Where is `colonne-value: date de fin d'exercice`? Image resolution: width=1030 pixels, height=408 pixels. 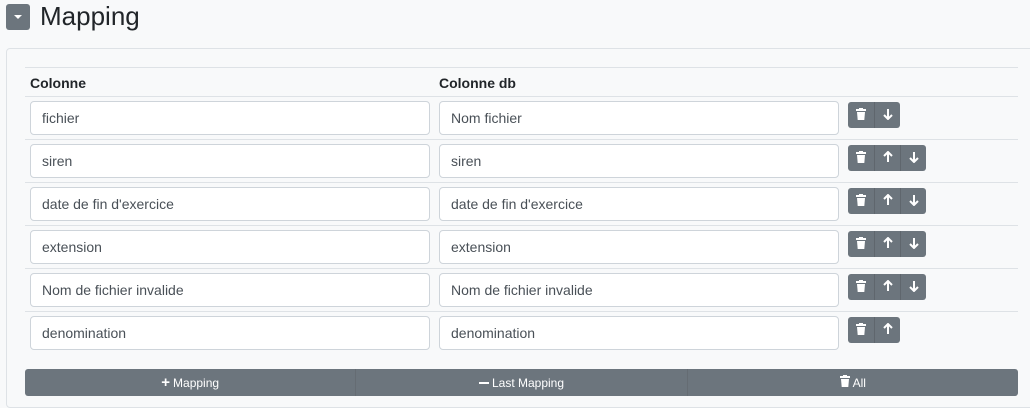 colonne-value: date de fin d'exercice is located at coordinates (108, 204).